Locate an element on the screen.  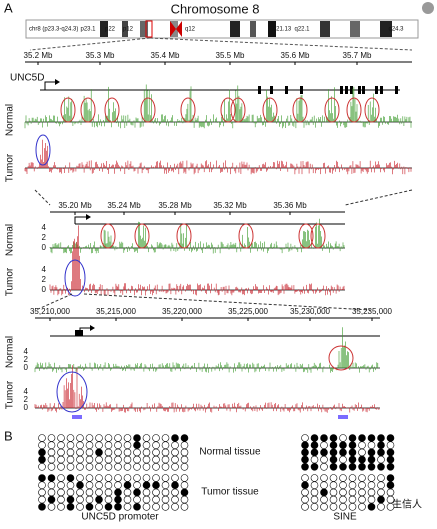
tick-label: 35,225,000 is located at coordinates (248, 311).